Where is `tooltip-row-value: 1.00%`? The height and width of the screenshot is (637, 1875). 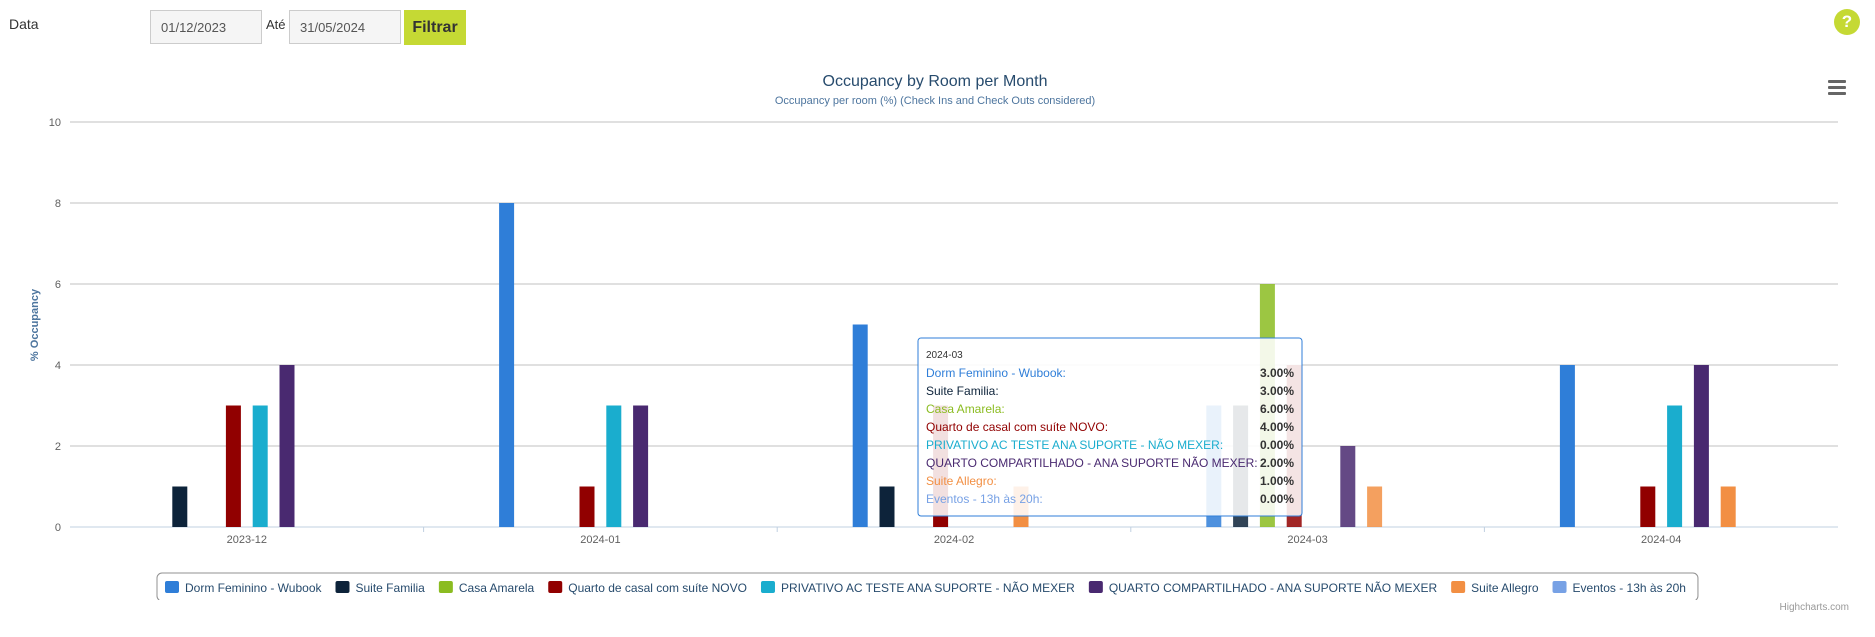 tooltip-row-value: 1.00% is located at coordinates (1277, 481).